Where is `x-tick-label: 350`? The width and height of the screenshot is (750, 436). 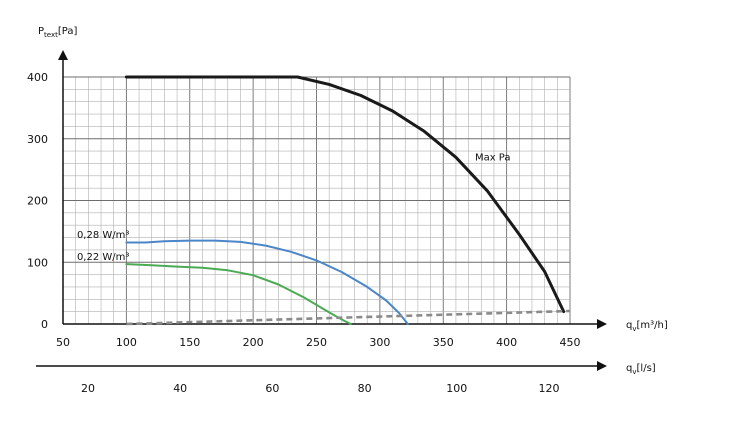
x-tick-label: 350 is located at coordinates (443, 342).